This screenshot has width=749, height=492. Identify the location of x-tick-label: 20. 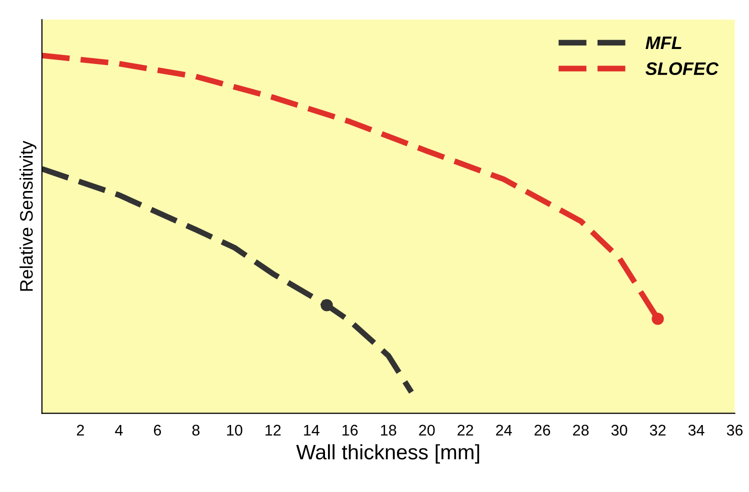
(427, 430).